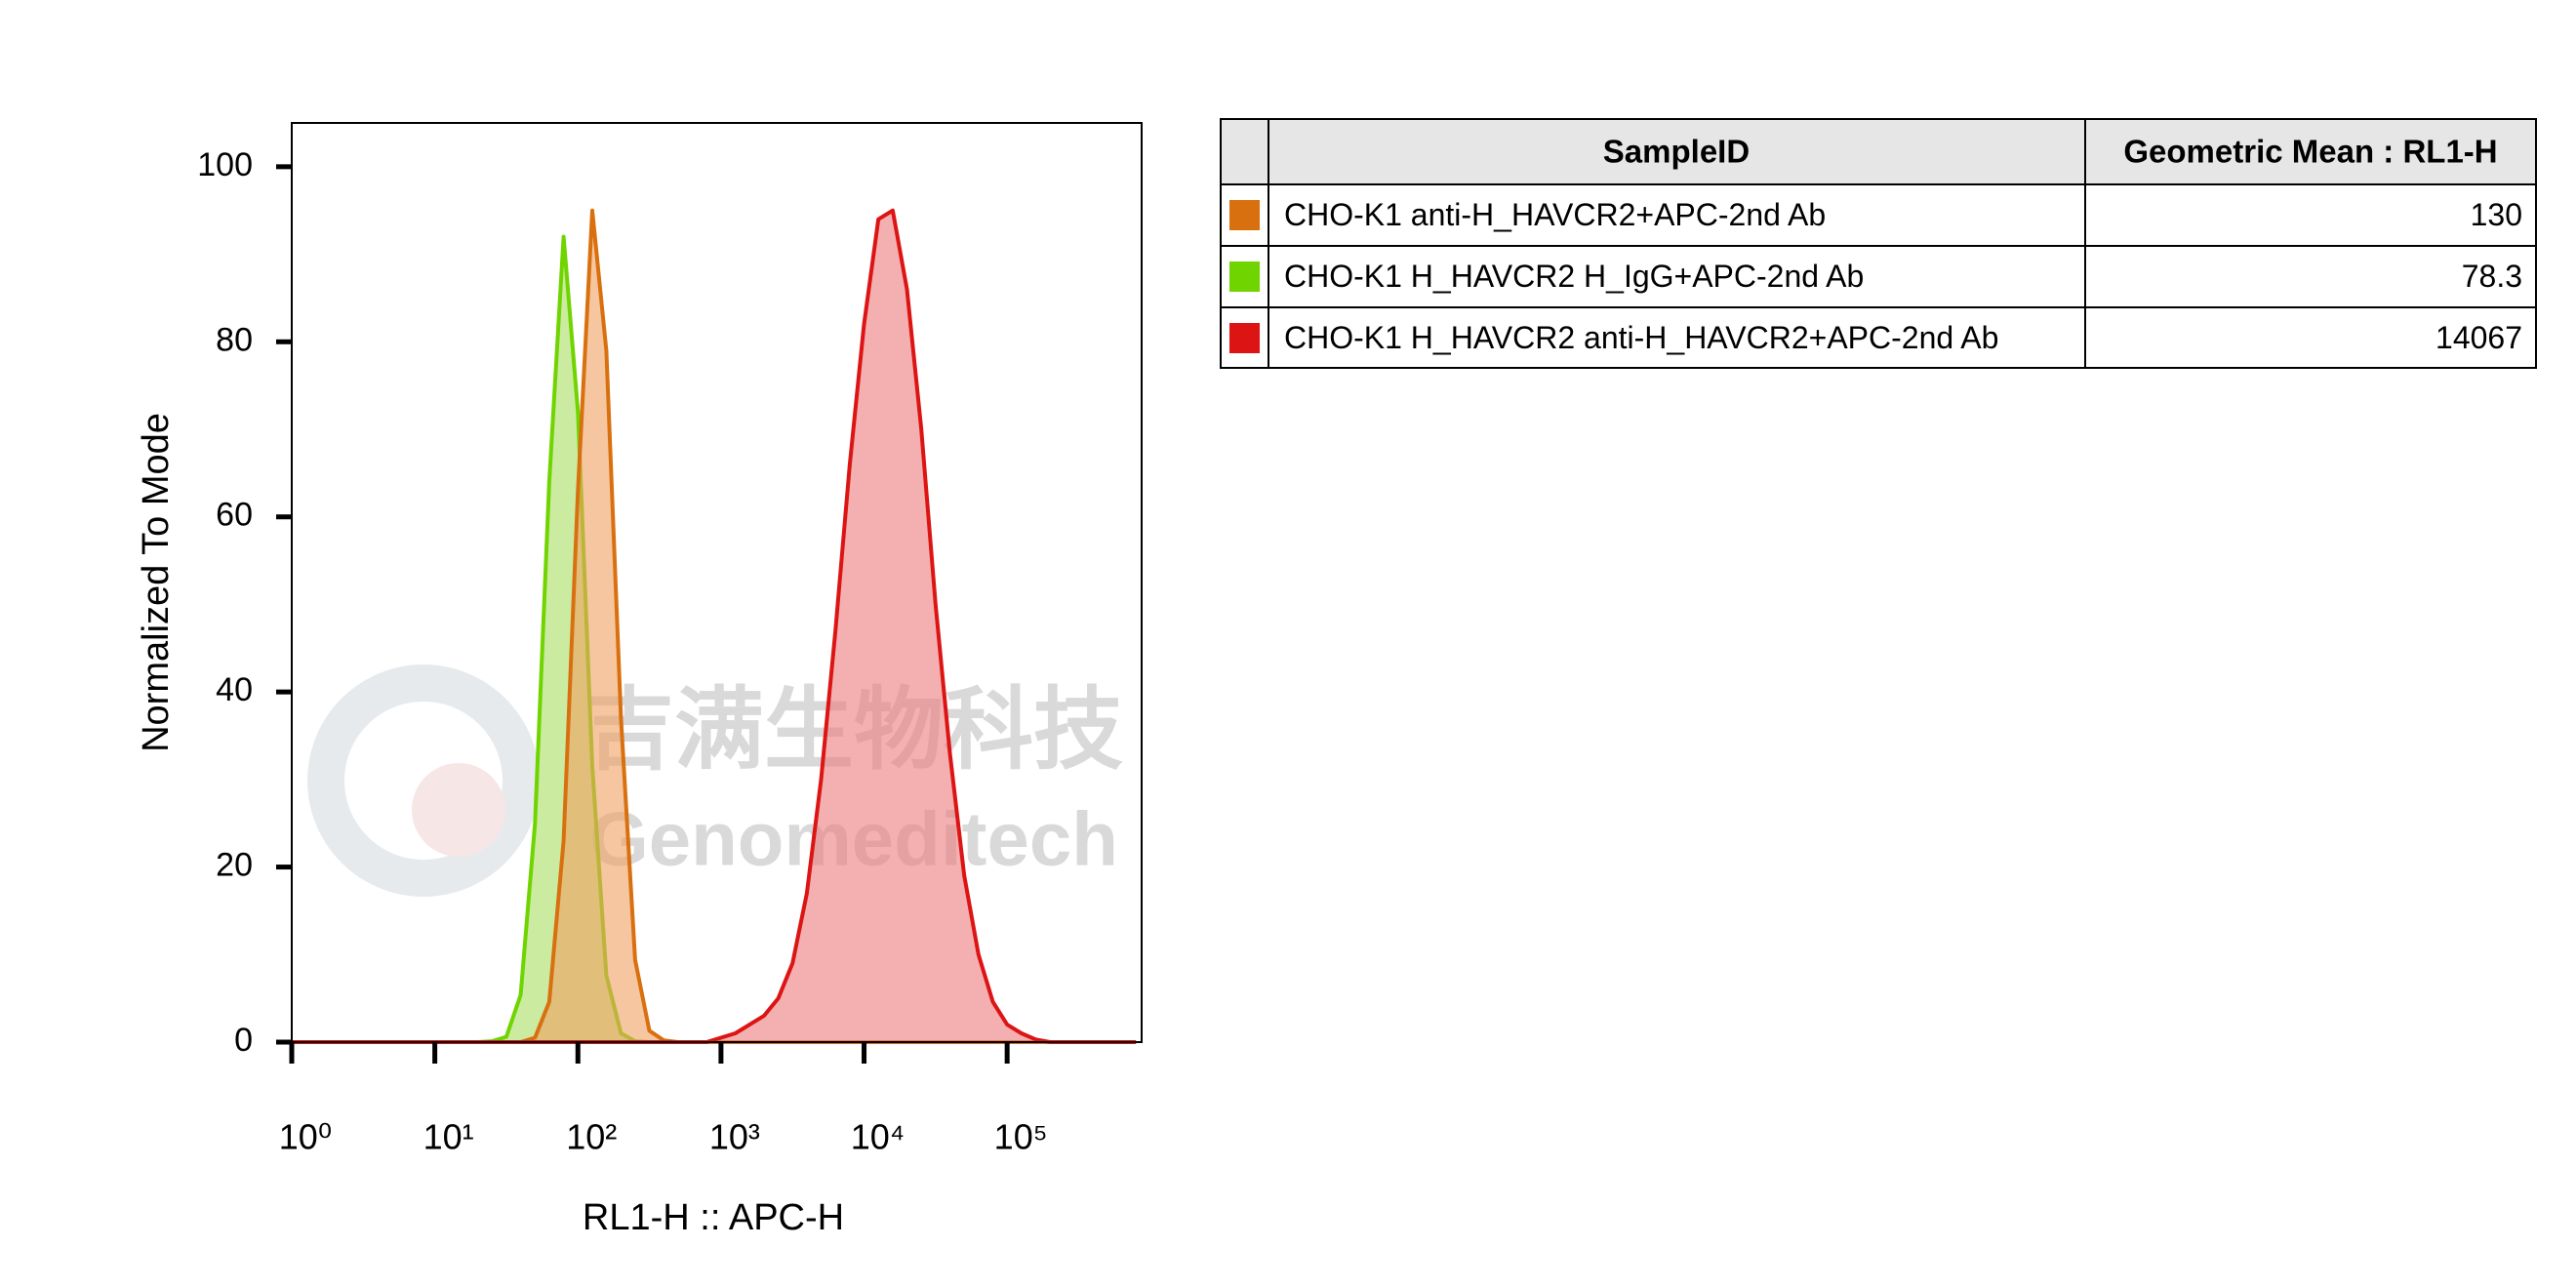 Image resolution: width=2576 pixels, height=1288 pixels. What do you see at coordinates (234, 865) in the screenshot?
I see `y-tick-label: 20` at bounding box center [234, 865].